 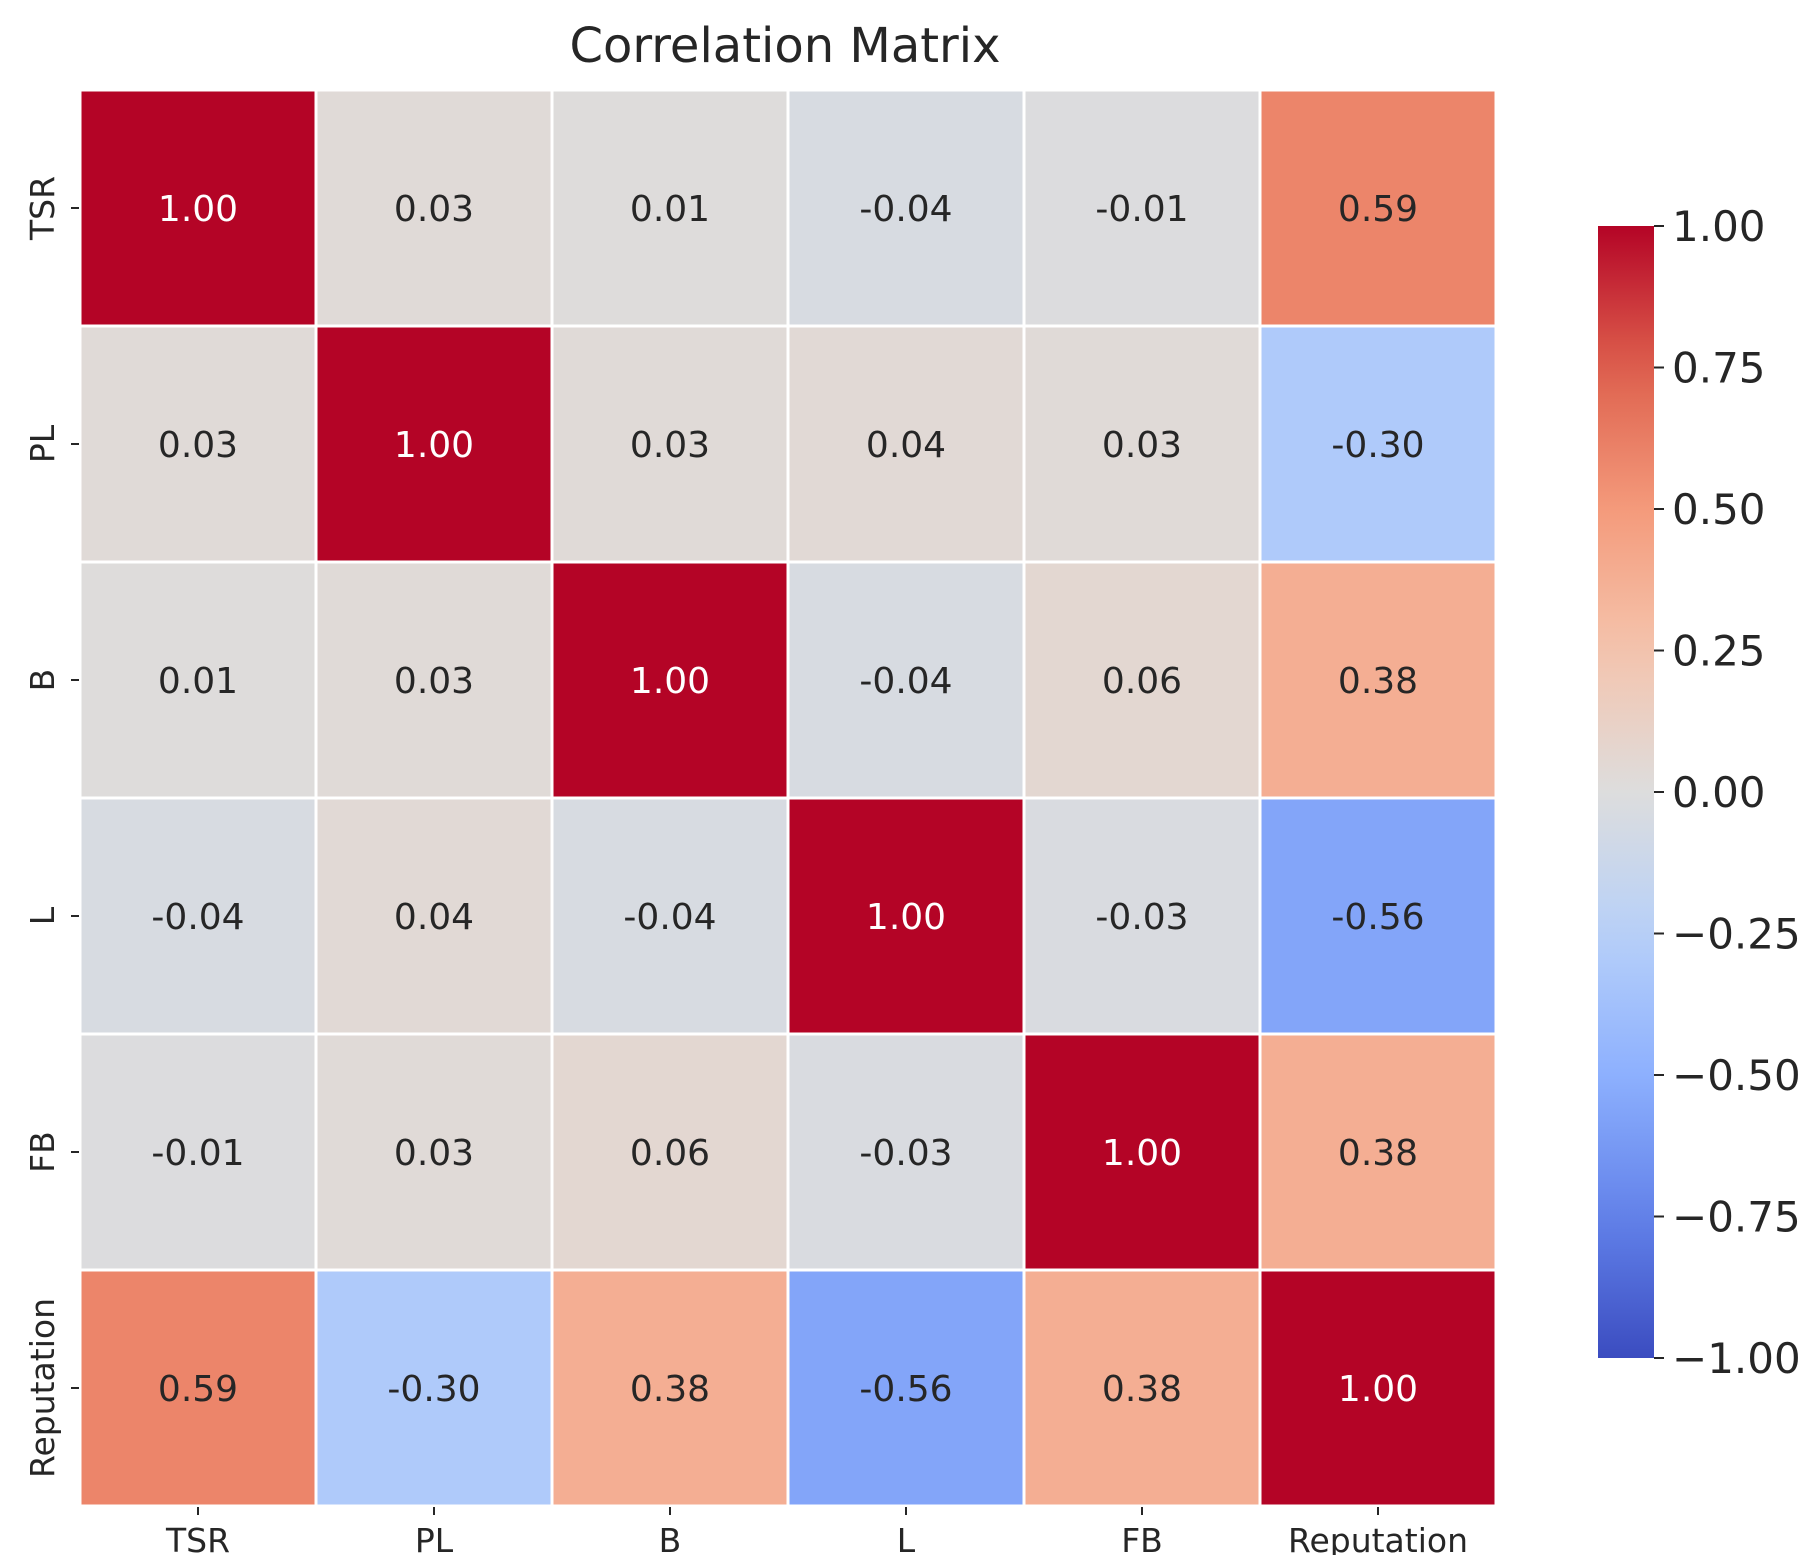 I want to click on heatmap-cell-reputation-fb, so click(x=1142, y=1388).